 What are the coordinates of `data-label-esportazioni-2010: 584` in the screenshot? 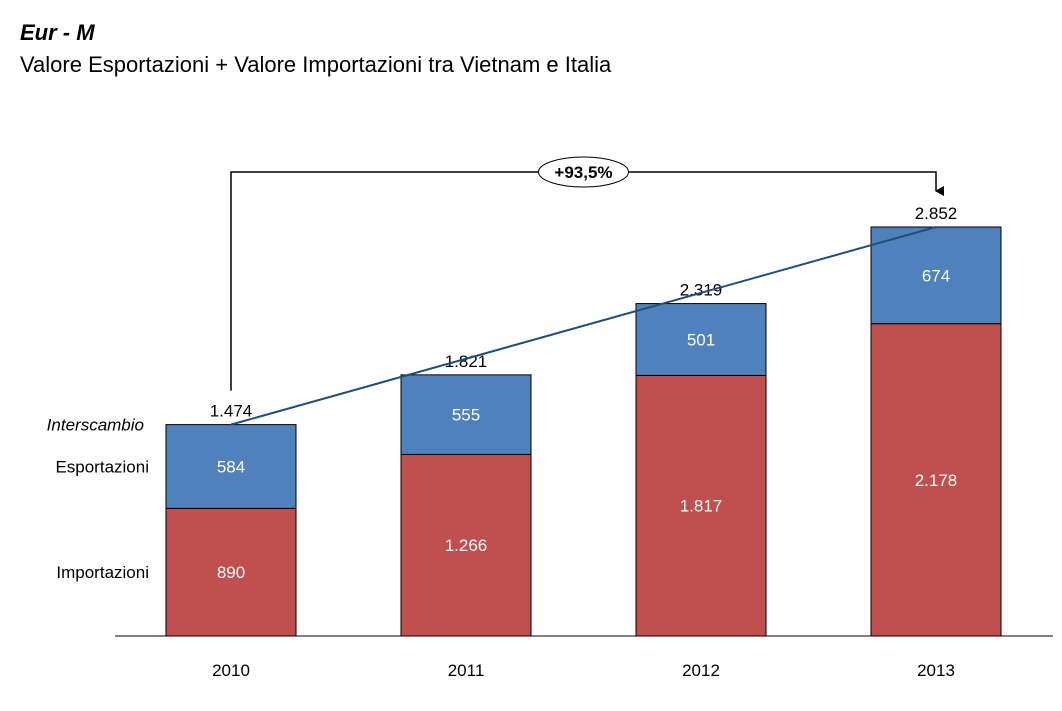 It's located at (231, 466).